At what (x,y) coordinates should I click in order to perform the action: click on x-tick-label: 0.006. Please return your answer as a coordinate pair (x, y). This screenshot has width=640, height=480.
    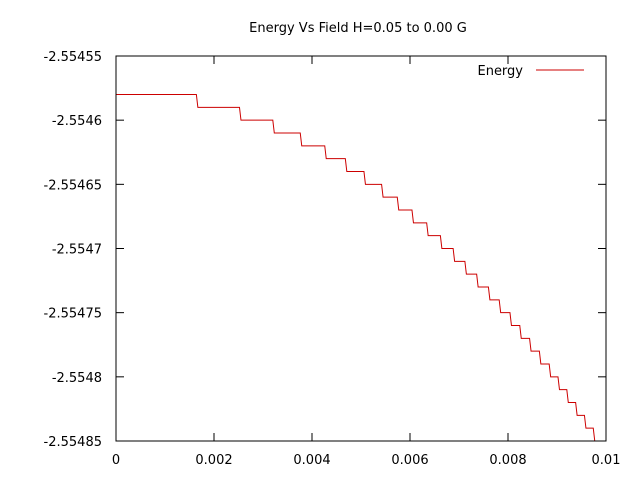
    Looking at the image, I should click on (409, 460).